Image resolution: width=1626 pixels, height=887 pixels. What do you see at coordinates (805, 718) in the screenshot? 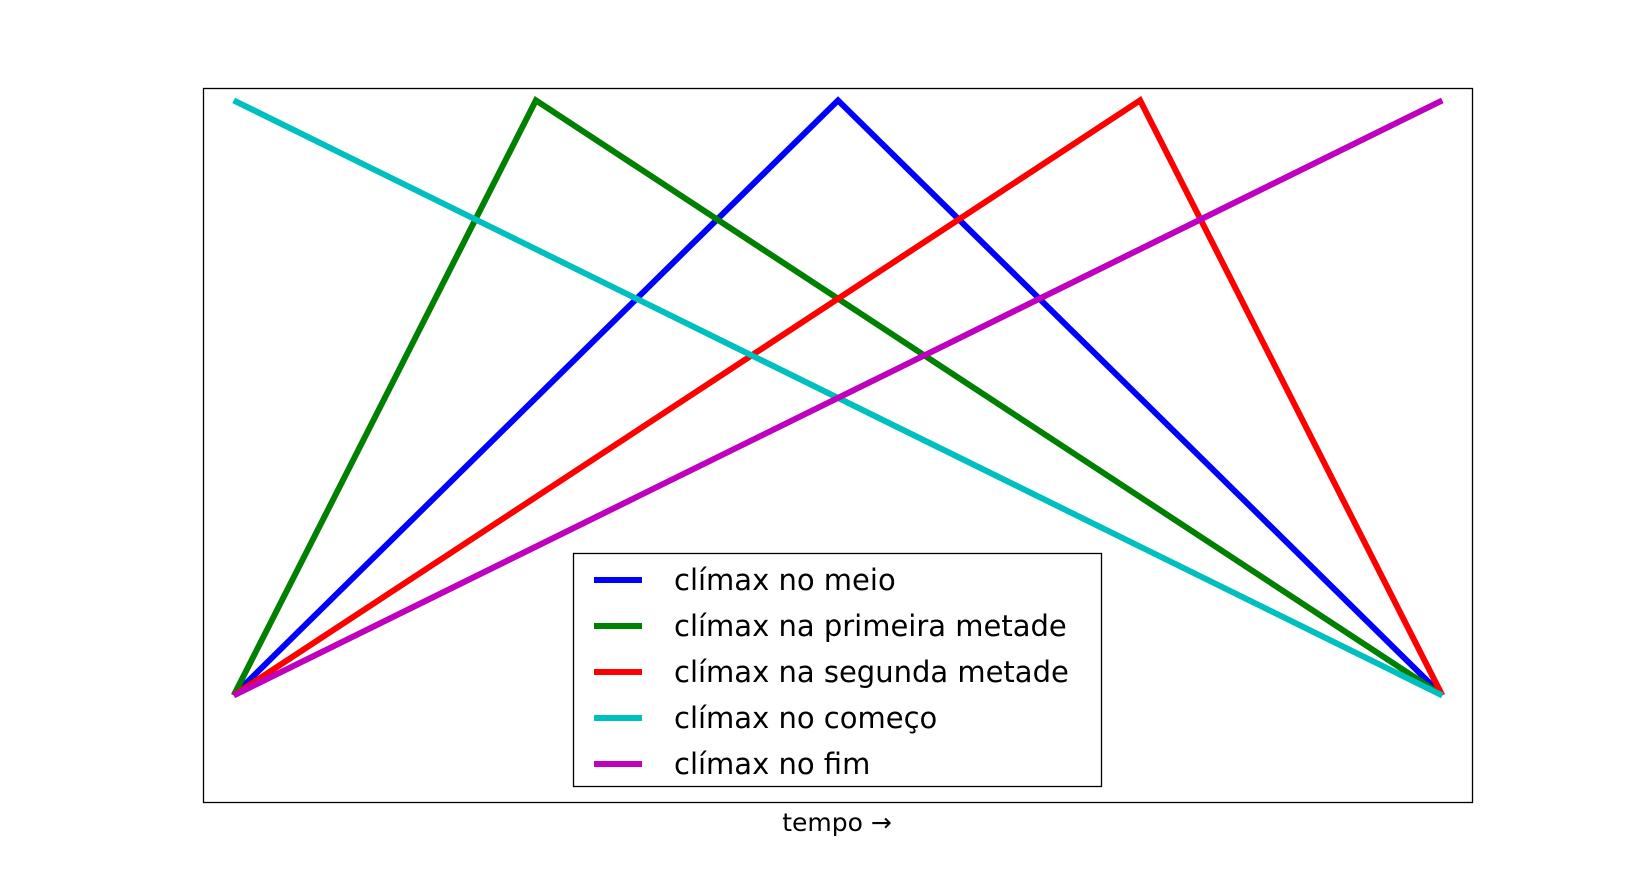
I see `legend-label-4: clímax no começo` at bounding box center [805, 718].